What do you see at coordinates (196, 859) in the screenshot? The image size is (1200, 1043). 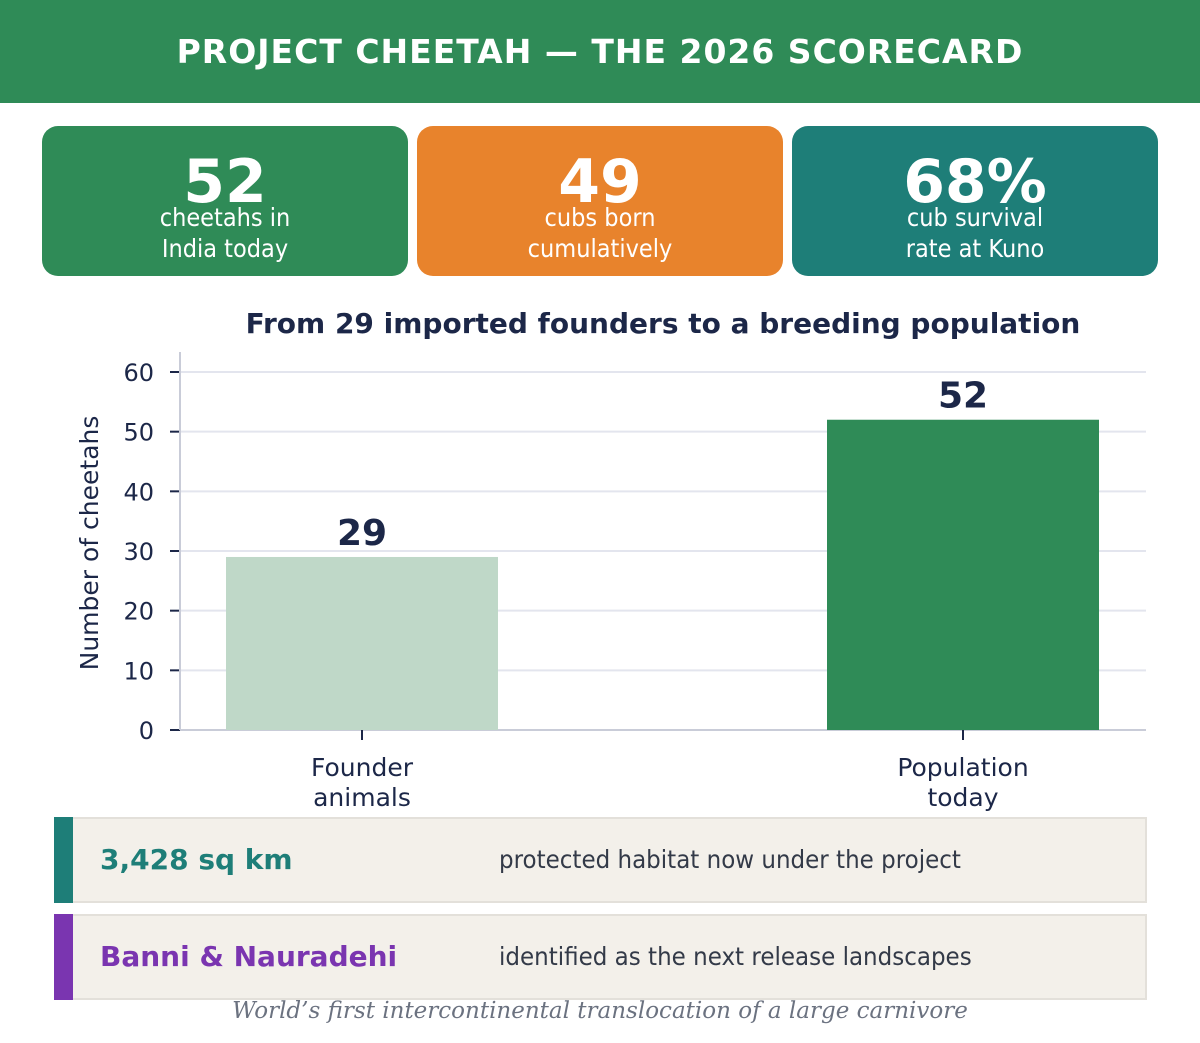 I see `fact-key: 3,428 sq km` at bounding box center [196, 859].